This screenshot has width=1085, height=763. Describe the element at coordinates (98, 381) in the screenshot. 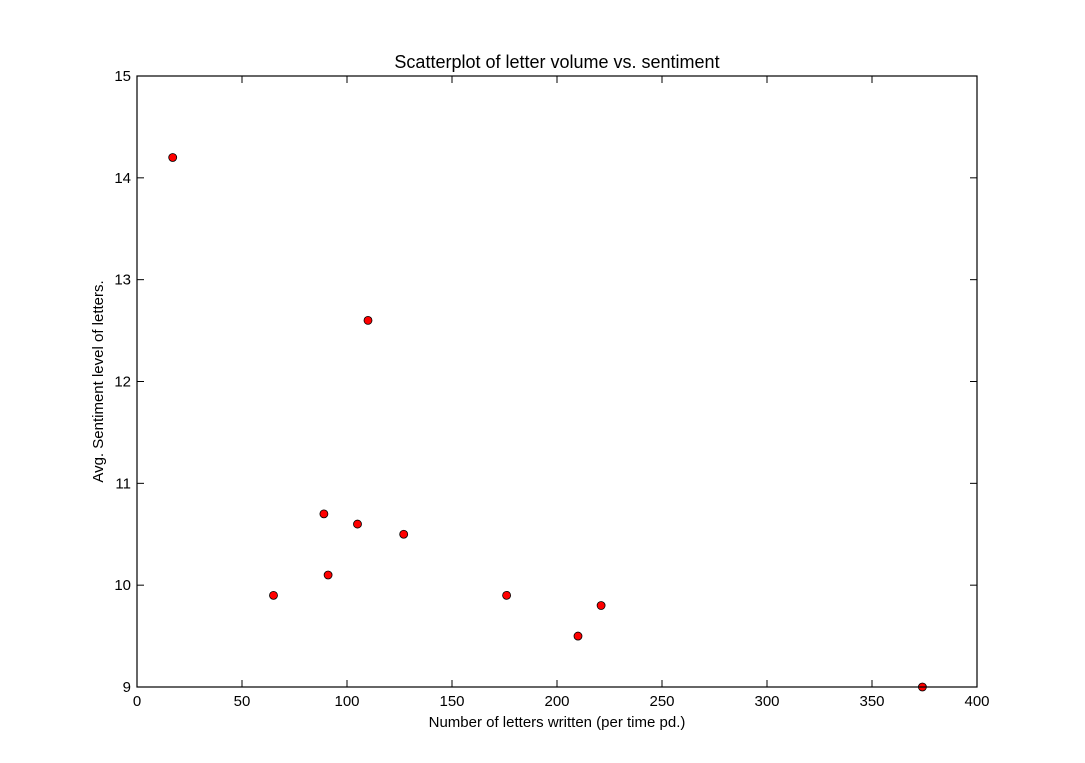

I see `y-axis-label: Avg. Sentiment level of letters.` at that location.